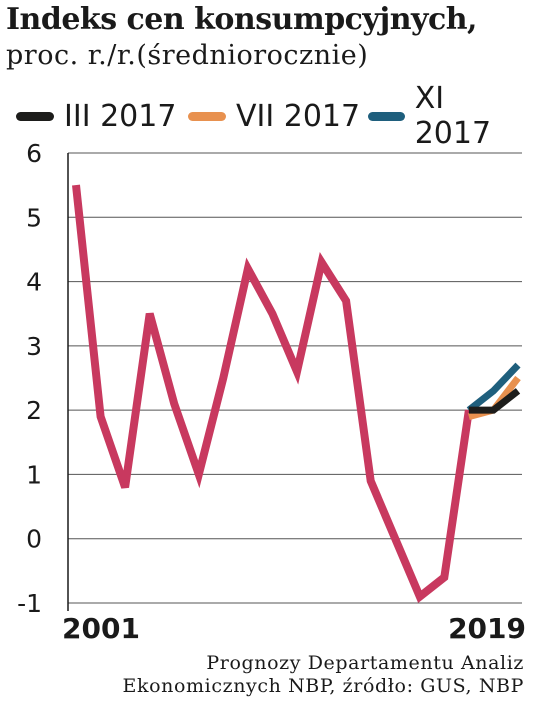 The width and height of the screenshot is (536, 705). Describe the element at coordinates (34, 539) in the screenshot. I see `y-tick-label-0: 0` at that location.